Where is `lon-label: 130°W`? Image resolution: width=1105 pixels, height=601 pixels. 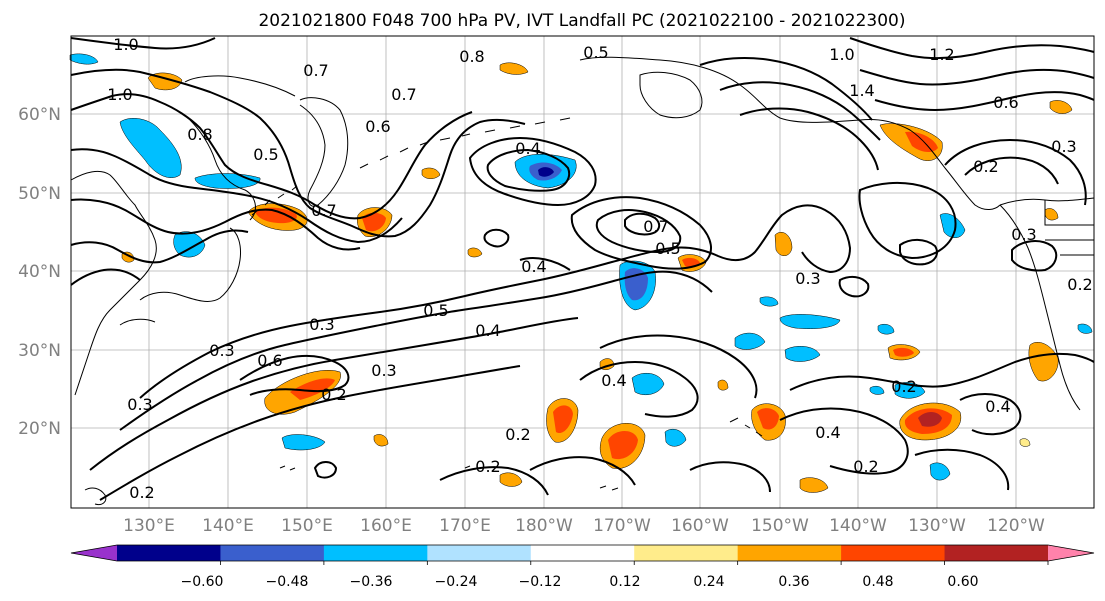 lon-label: 130°W is located at coordinates (937, 526).